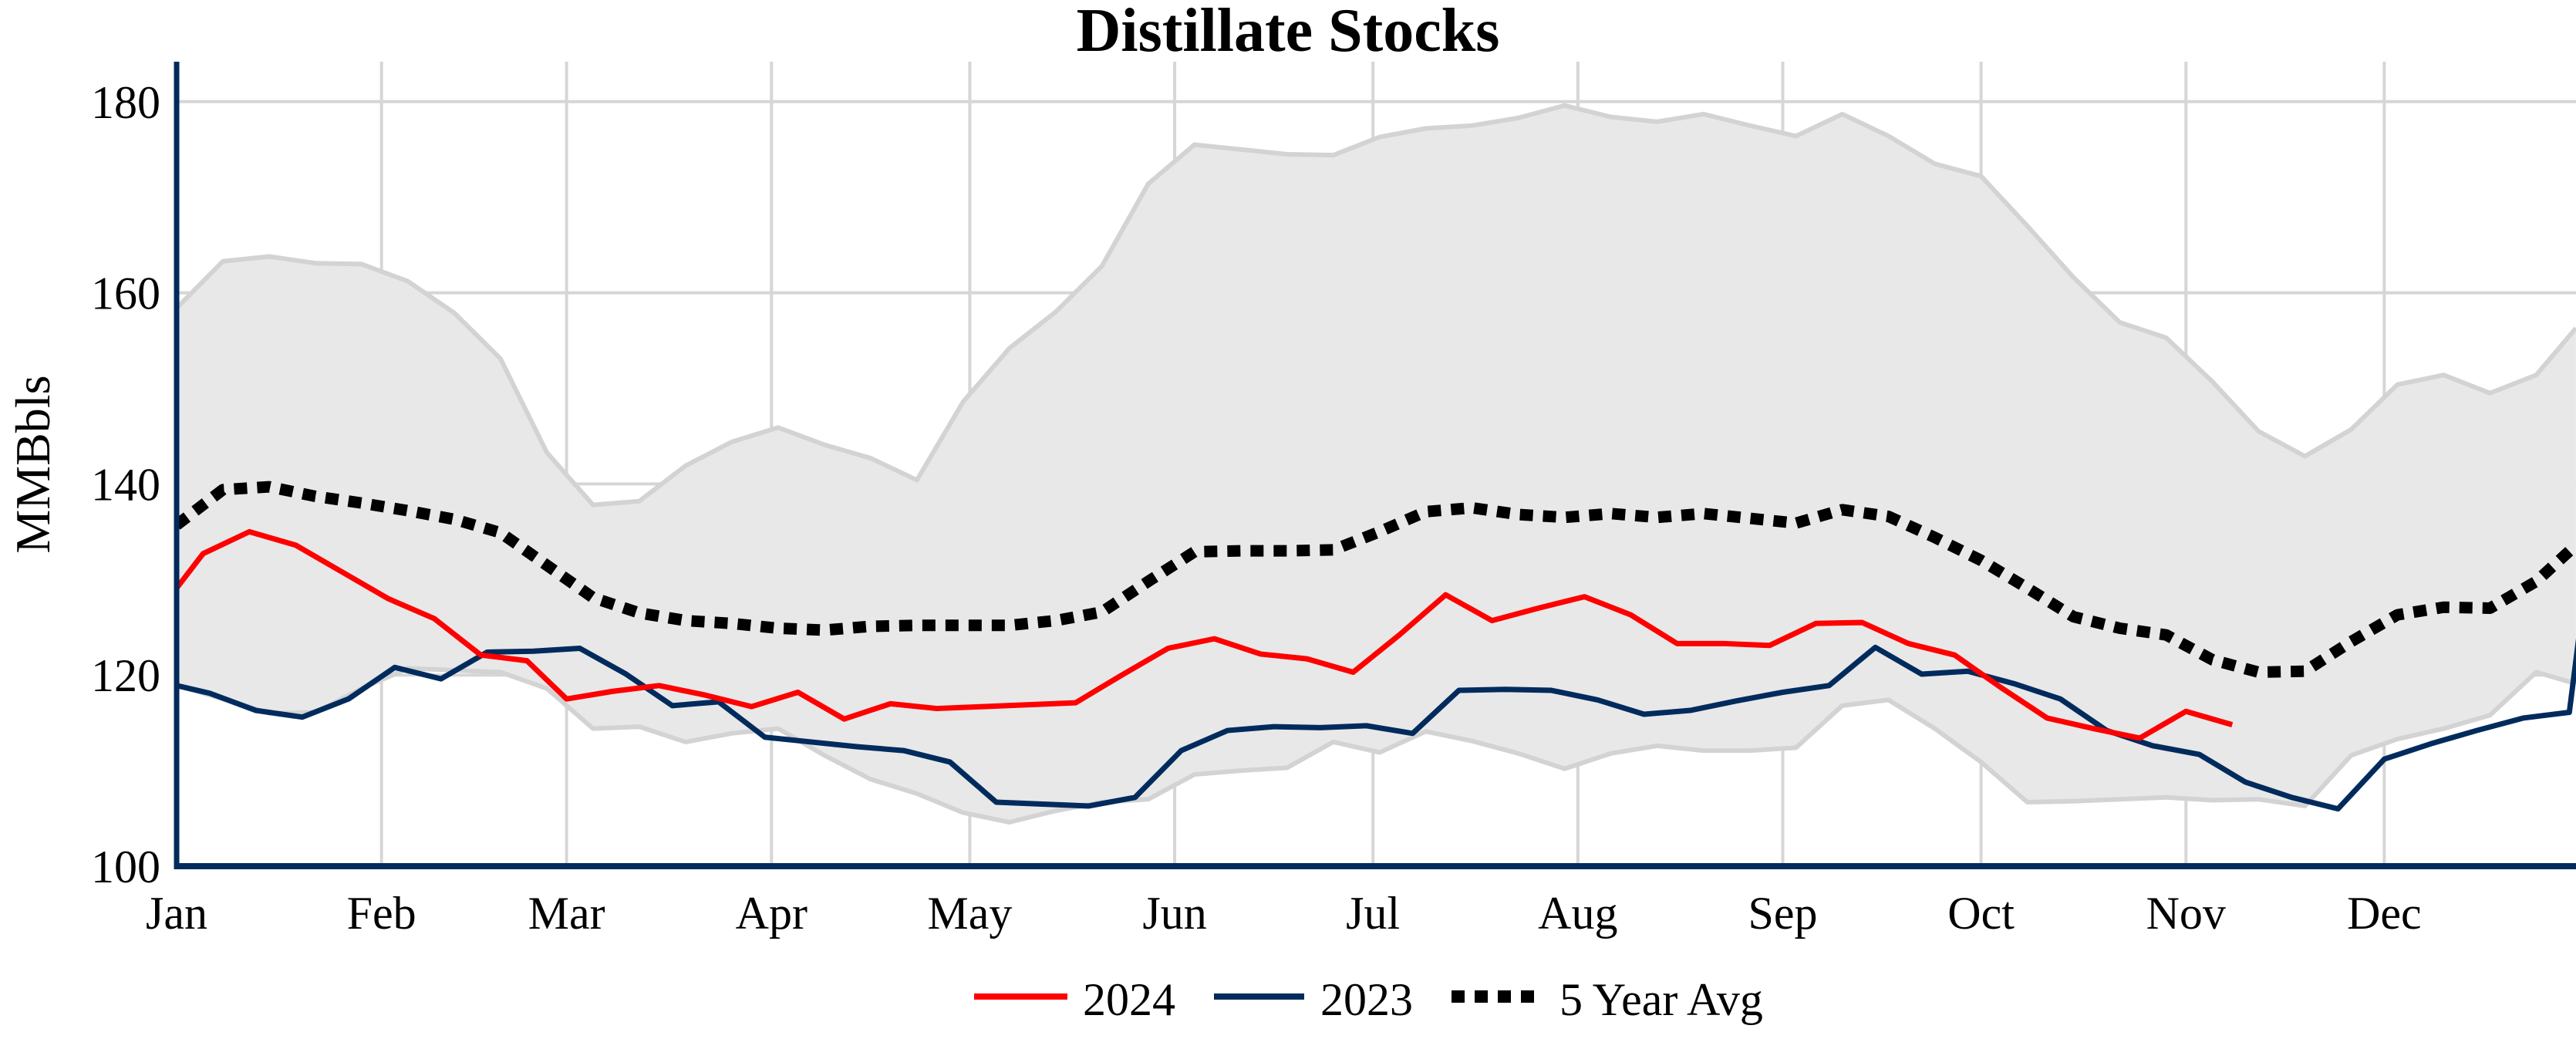  I want to click on y-tick-label: 160, so click(125, 293).